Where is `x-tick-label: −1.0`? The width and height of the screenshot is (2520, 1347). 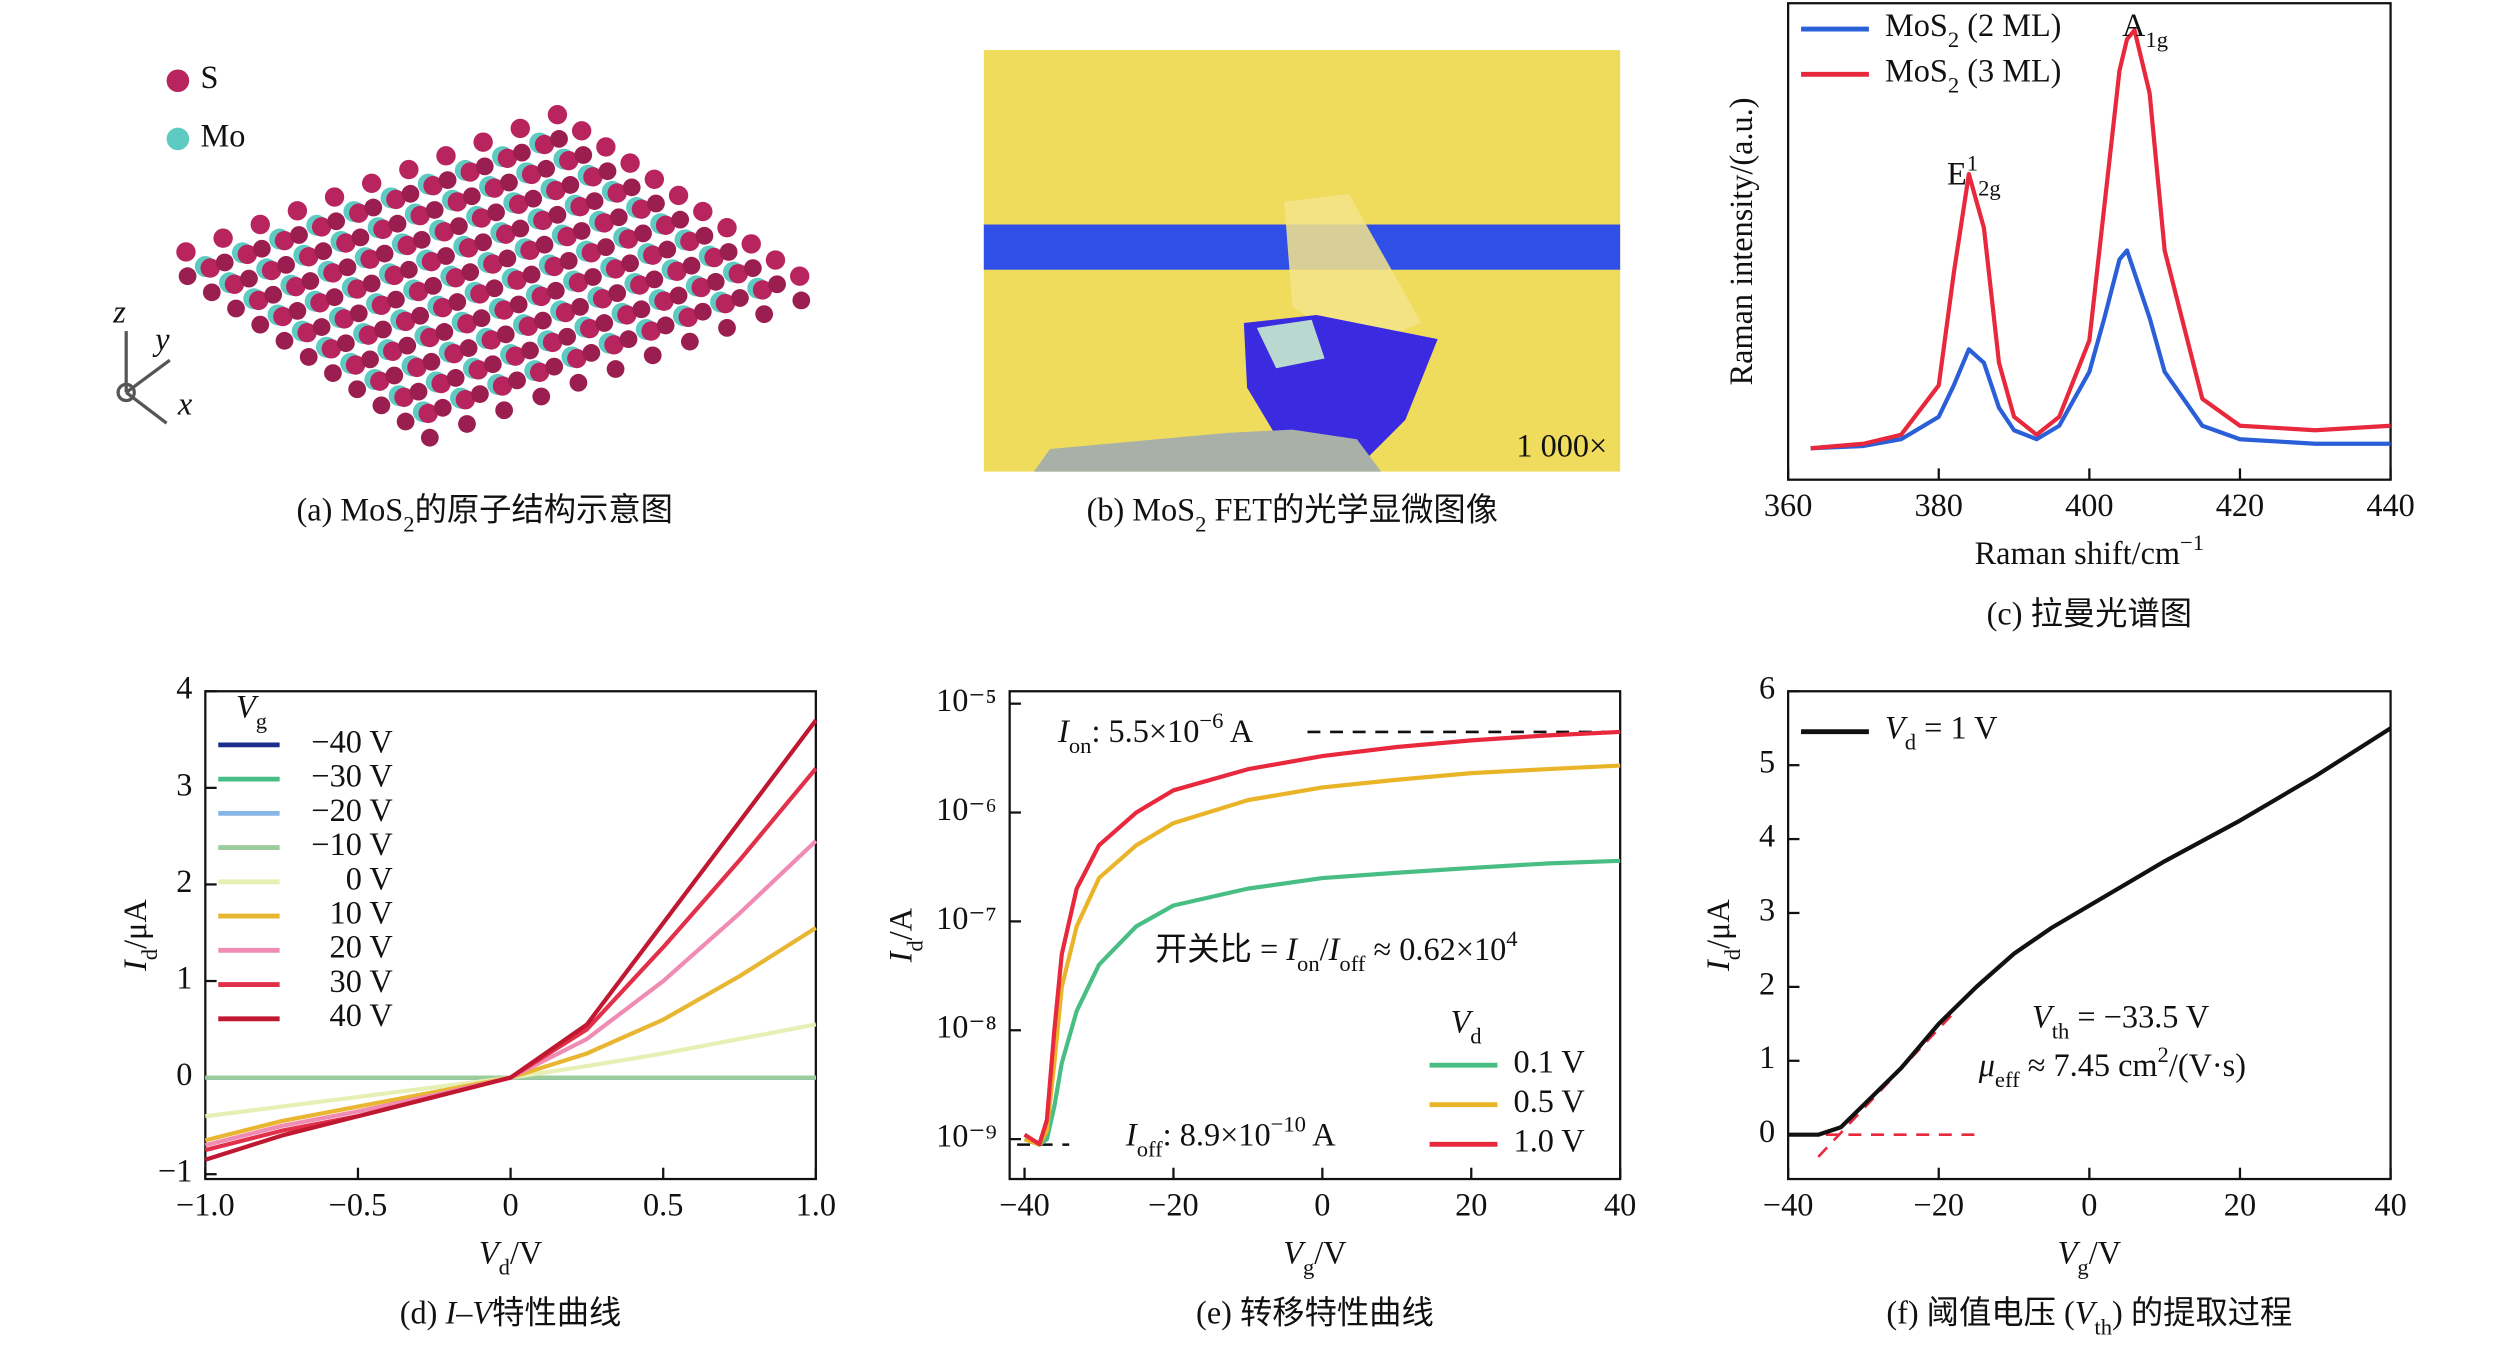 x-tick-label: −1.0 is located at coordinates (205, 1205).